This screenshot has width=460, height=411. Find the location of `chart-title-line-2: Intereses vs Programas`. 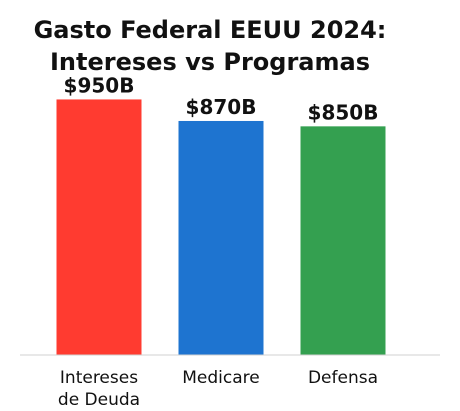

chart-title-line-2: Intereses vs Programas is located at coordinates (210, 62).